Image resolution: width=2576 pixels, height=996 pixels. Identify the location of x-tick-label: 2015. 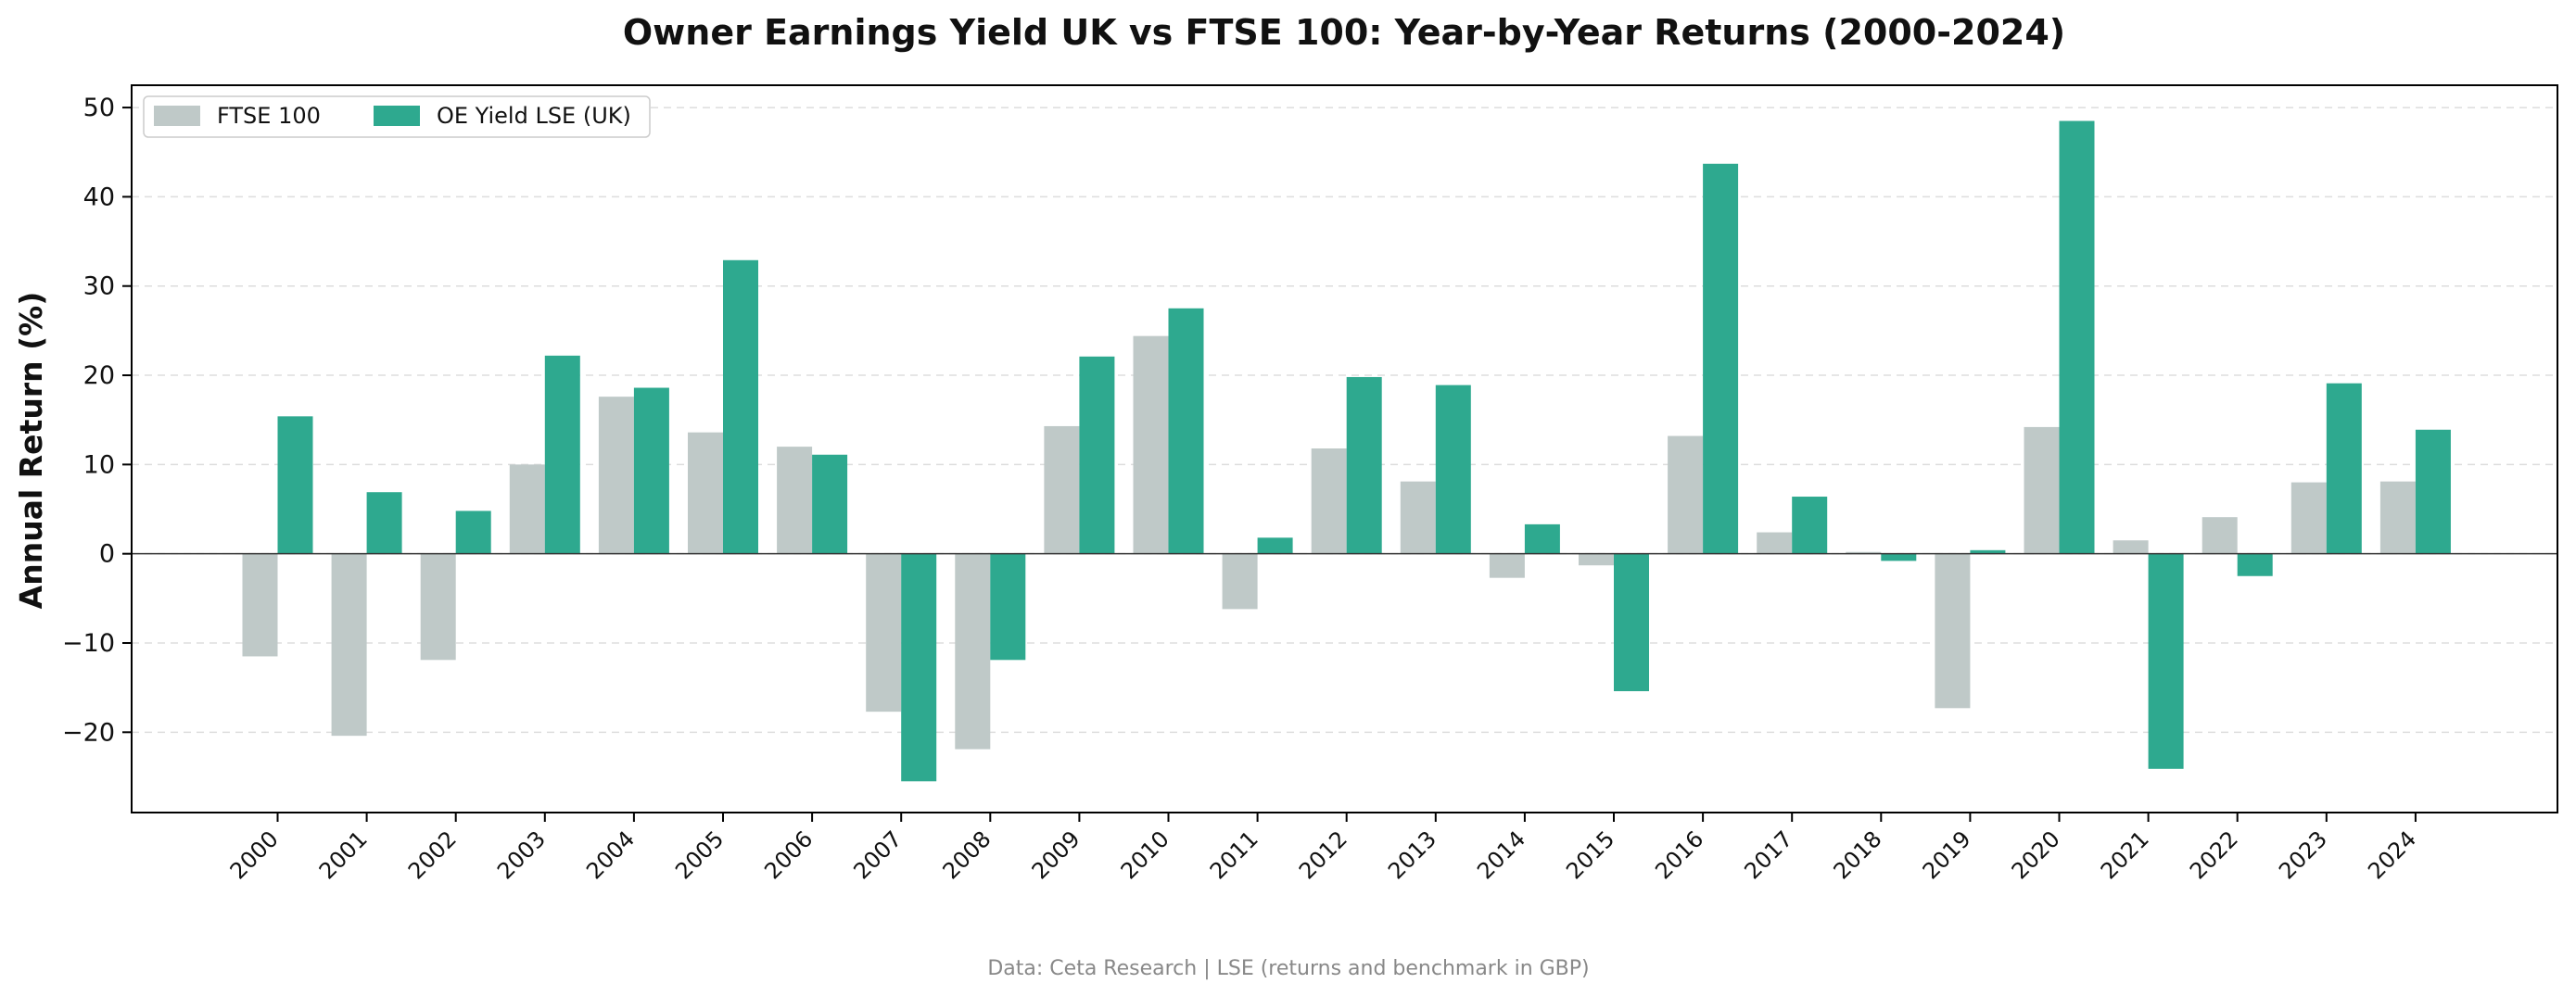
(1590, 855).